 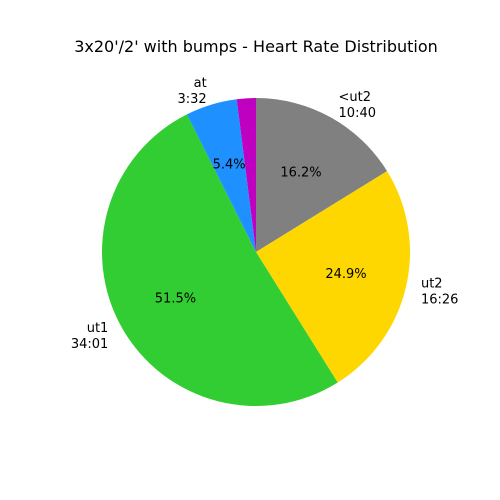 I want to click on pct-label: 5.4%, so click(x=229, y=165).